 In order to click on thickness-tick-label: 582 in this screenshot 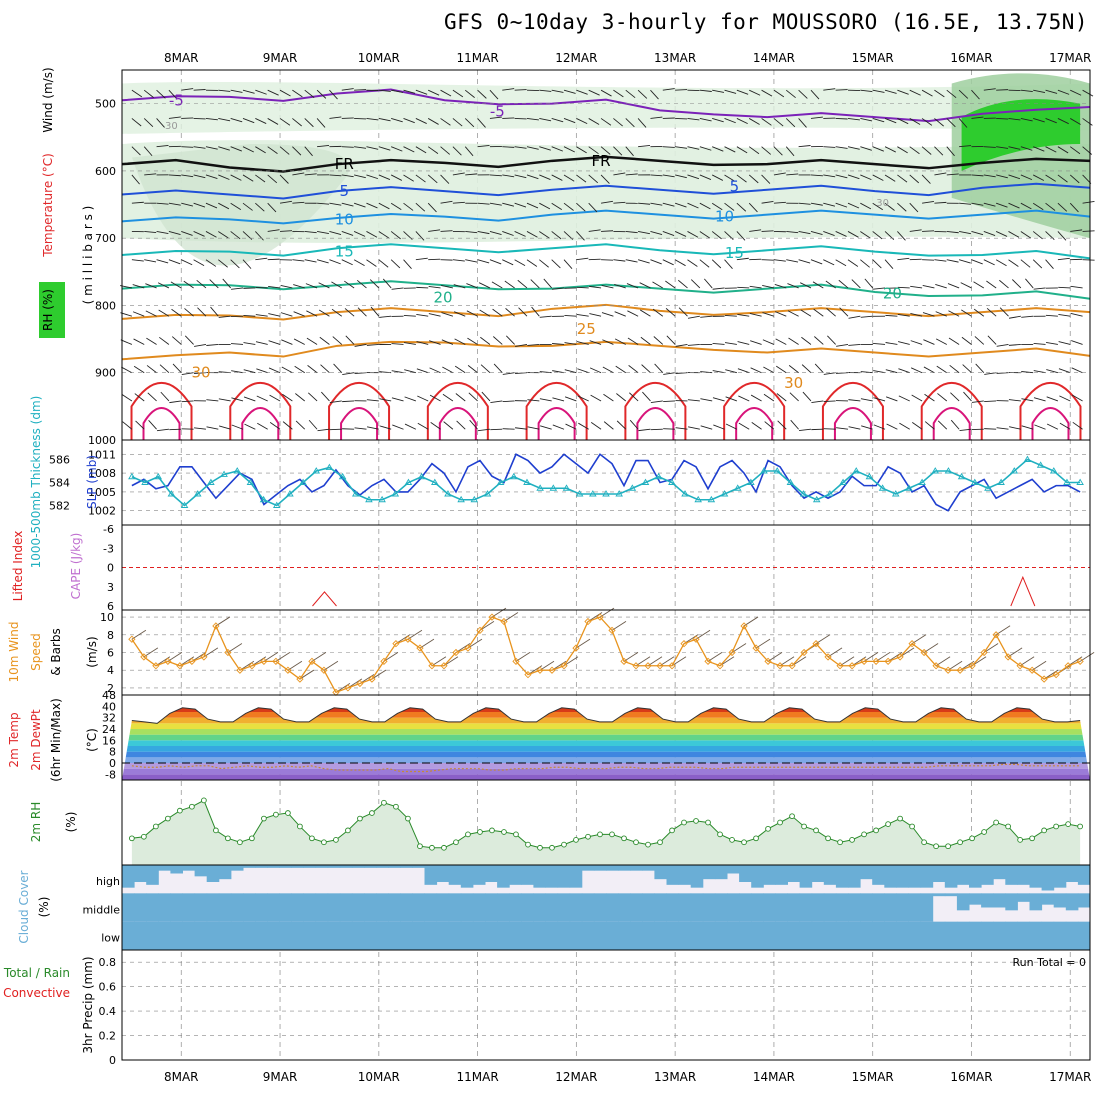, I will do `click(59, 506)`.